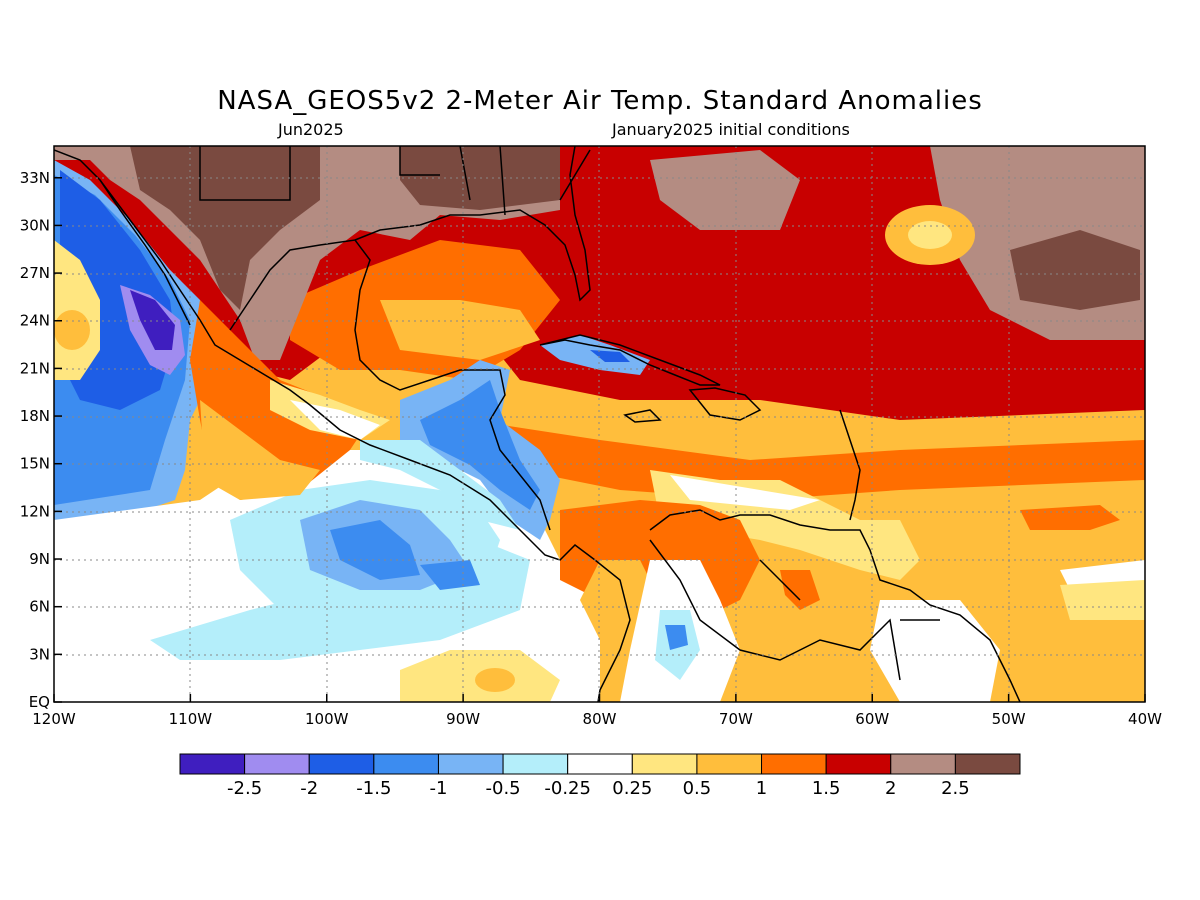 The image size is (1200, 900). I want to click on x-tick-label: 50W, so click(1009, 719).